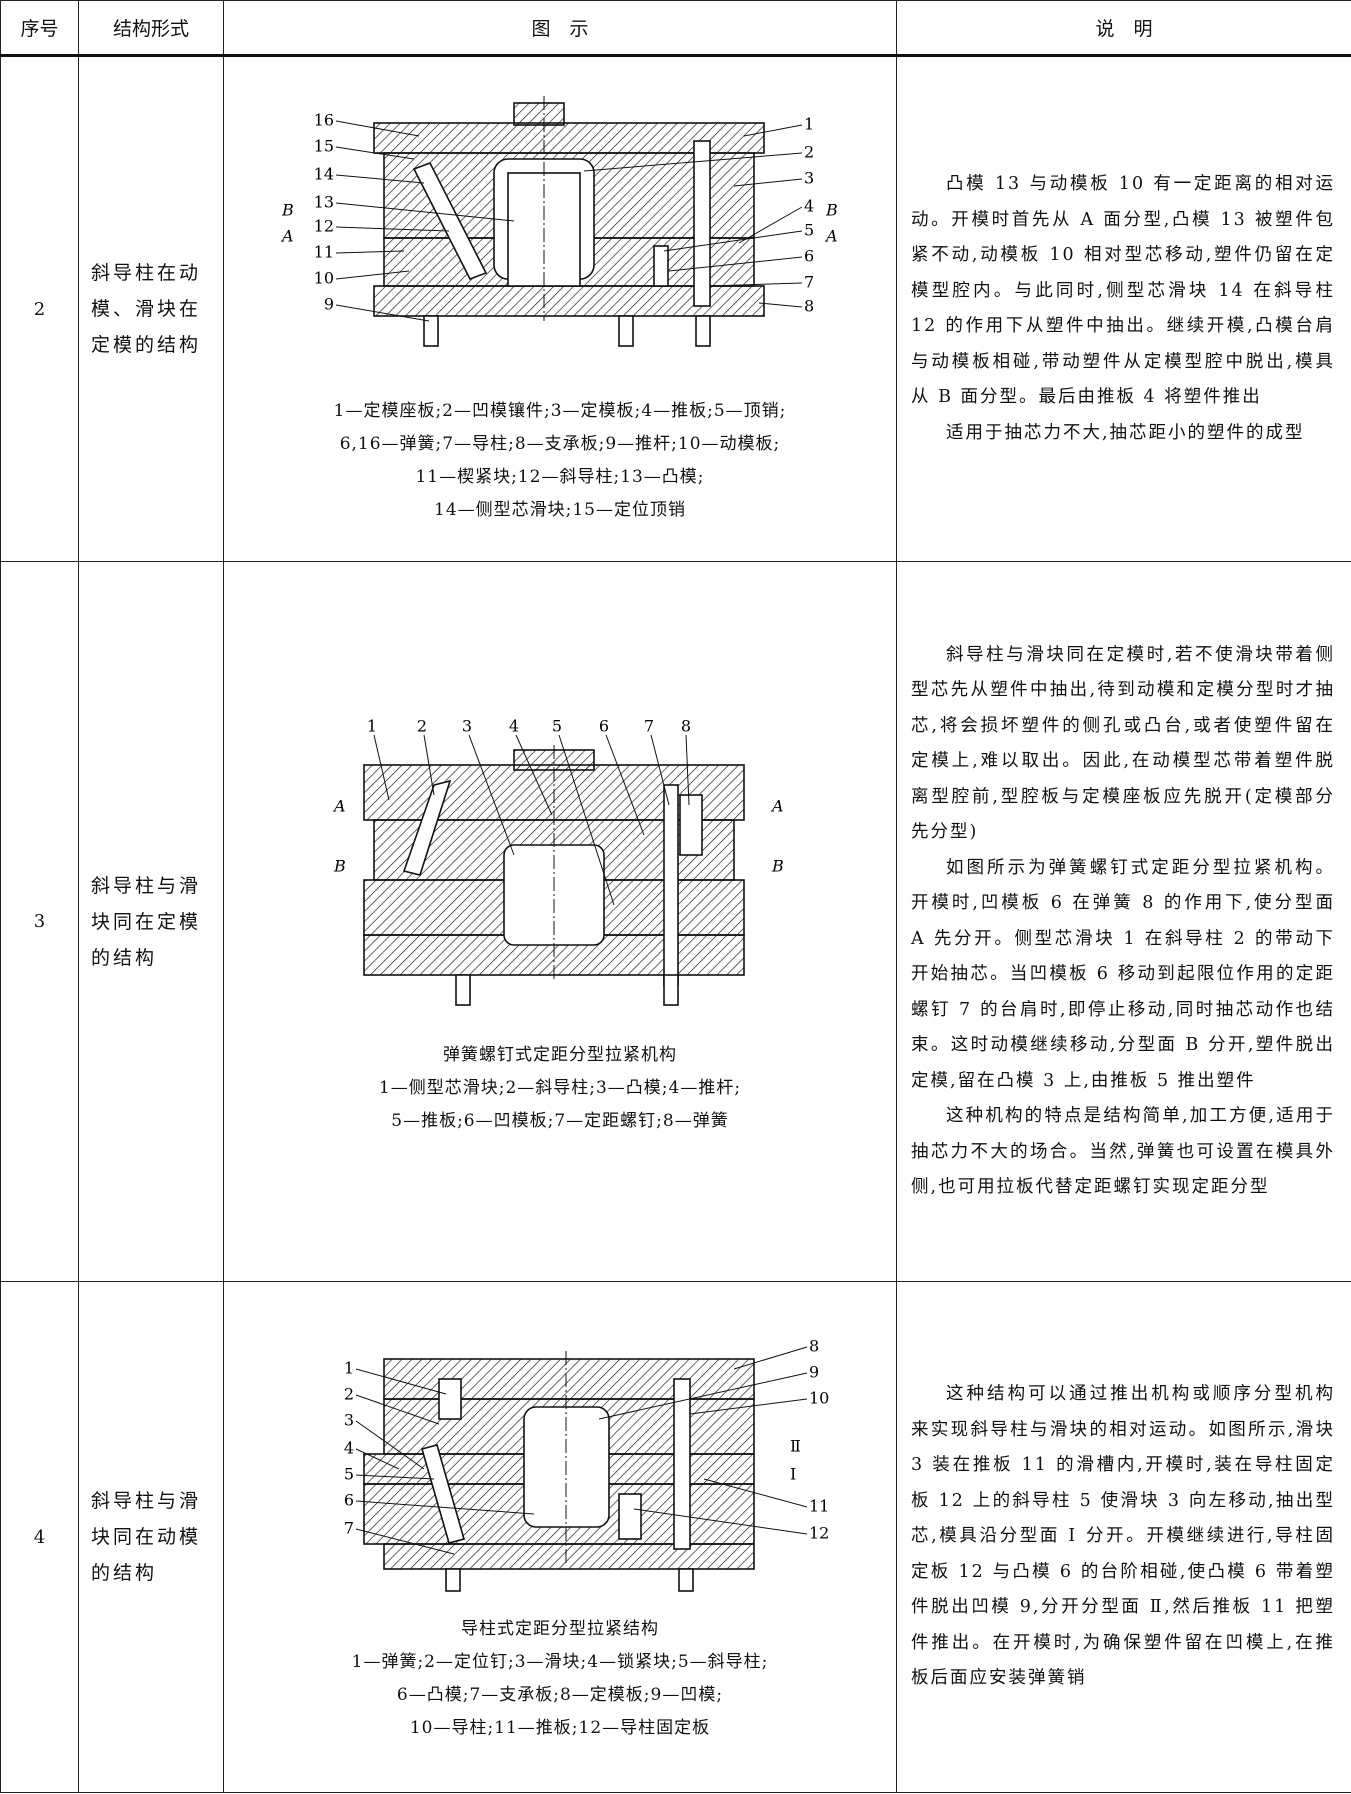 This screenshot has height=1794, width=1351. What do you see at coordinates (560, 477) in the screenshot?
I see `legend-line: 11—楔紧块;12—斜导柱;13—凸模;` at bounding box center [560, 477].